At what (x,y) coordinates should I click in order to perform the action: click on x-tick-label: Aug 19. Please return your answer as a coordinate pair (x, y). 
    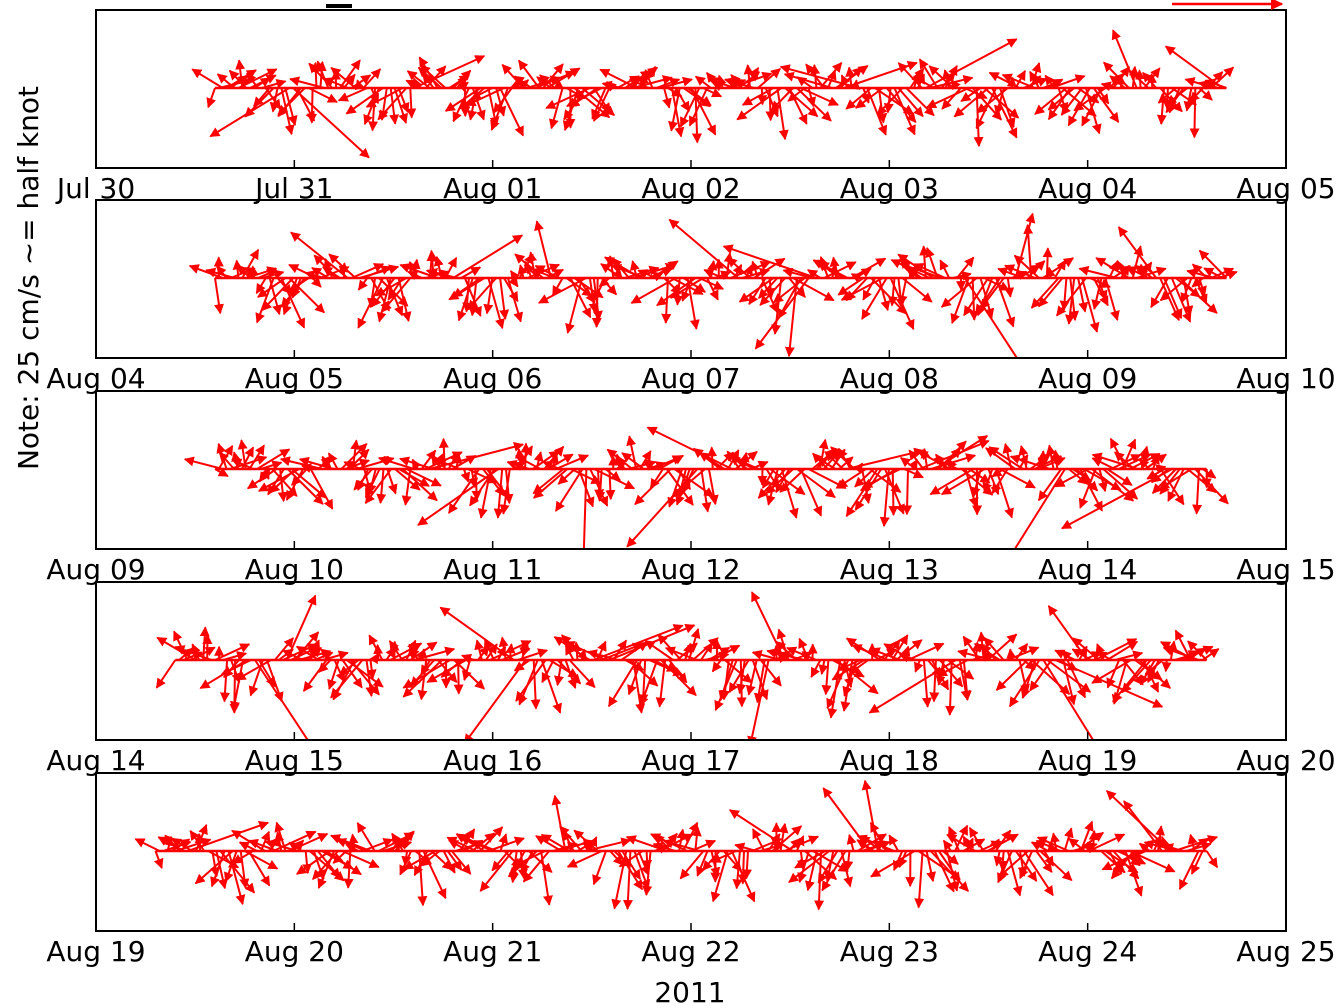
    Looking at the image, I should click on (1087, 760).